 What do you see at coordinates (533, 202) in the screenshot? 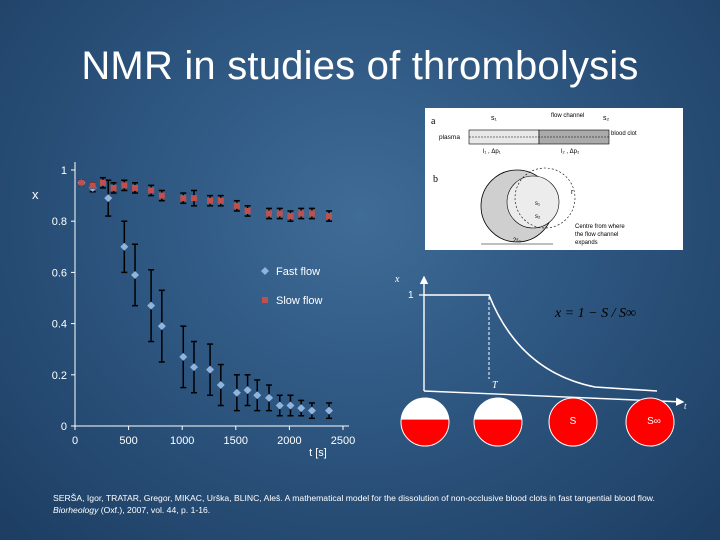
I see `flow-channel-circle` at bounding box center [533, 202].